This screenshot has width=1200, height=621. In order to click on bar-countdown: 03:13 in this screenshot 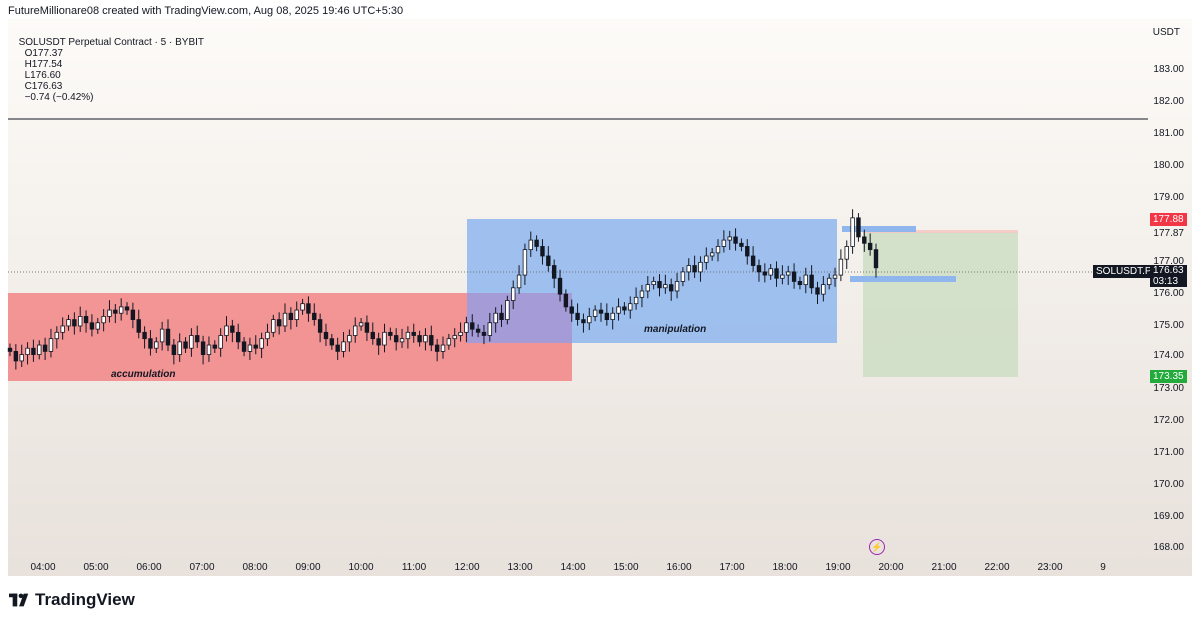, I will do `click(1166, 281)`.